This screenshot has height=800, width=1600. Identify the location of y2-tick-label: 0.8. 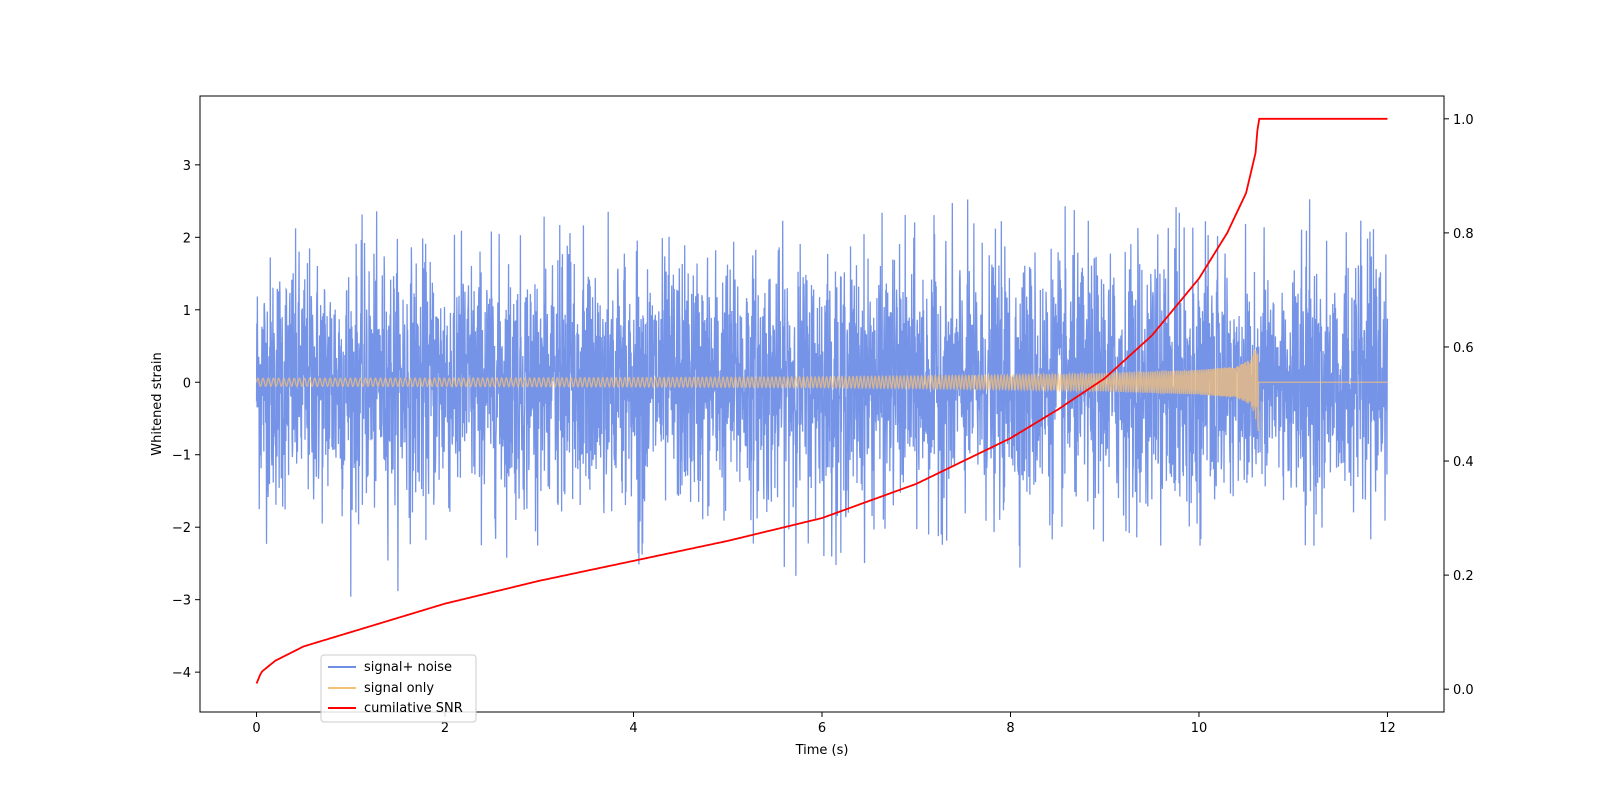
(1463, 234).